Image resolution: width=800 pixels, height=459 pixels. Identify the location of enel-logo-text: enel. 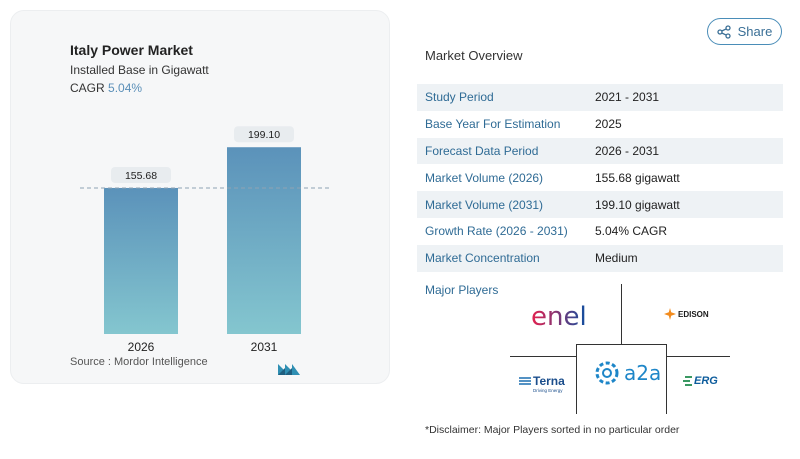
(559, 317).